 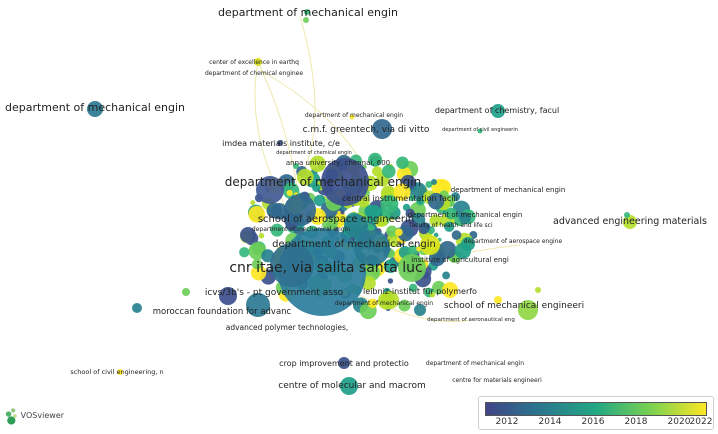 What do you see at coordinates (497, 380) in the screenshot?
I see `node-label: centre for materials engineeri` at bounding box center [497, 380].